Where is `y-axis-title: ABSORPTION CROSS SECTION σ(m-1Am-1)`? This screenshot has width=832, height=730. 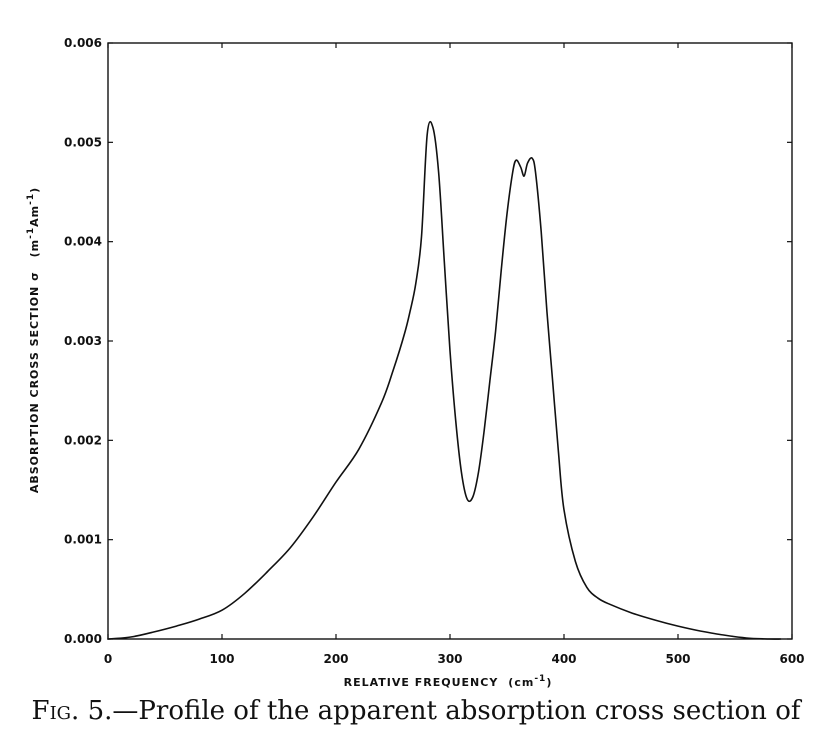
y-axis-title: ABSORPTION CROSS SECTION σ(m-1Am-1) is located at coordinates (33, 340).